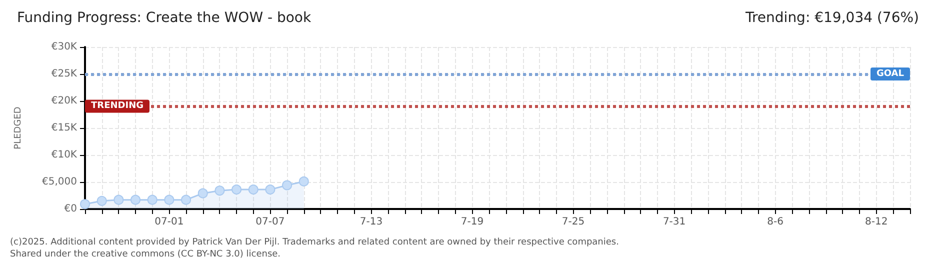  What do you see at coordinates (876, 222) in the screenshot?
I see `x-tick-label: 8-12` at bounding box center [876, 222].